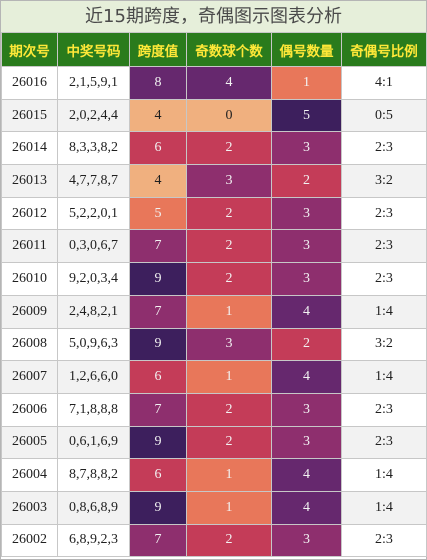  I want to click on issue-cell: 26003, so click(29, 507).